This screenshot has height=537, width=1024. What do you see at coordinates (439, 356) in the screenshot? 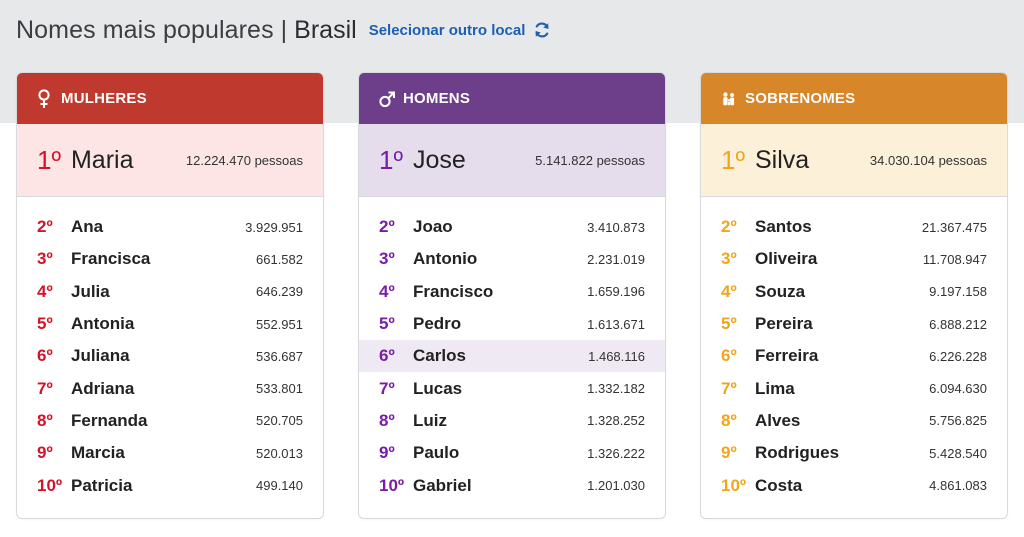
I see `name: Carlos` at bounding box center [439, 356].